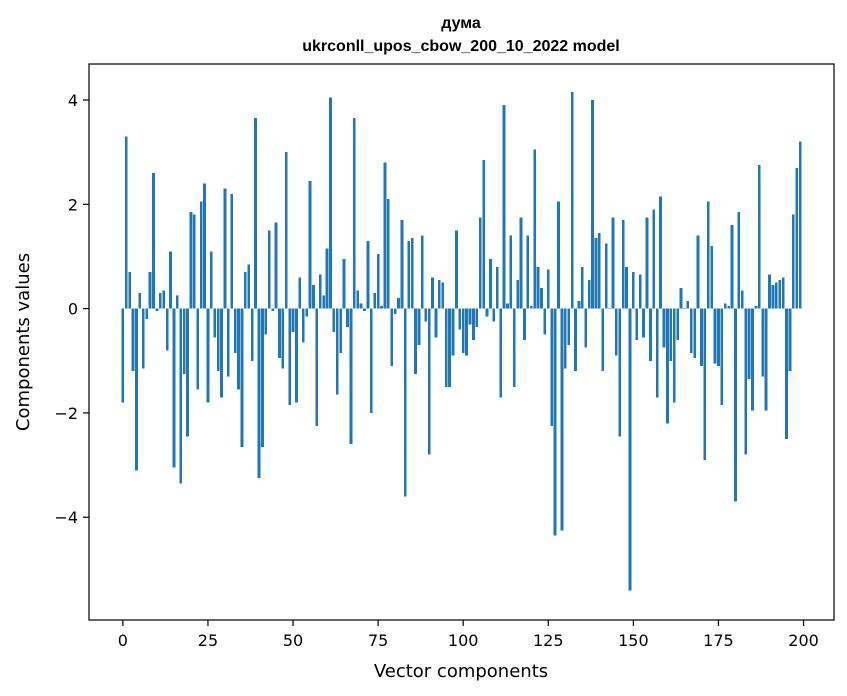  I want to click on y-tick-label: −2, so click(66, 413).